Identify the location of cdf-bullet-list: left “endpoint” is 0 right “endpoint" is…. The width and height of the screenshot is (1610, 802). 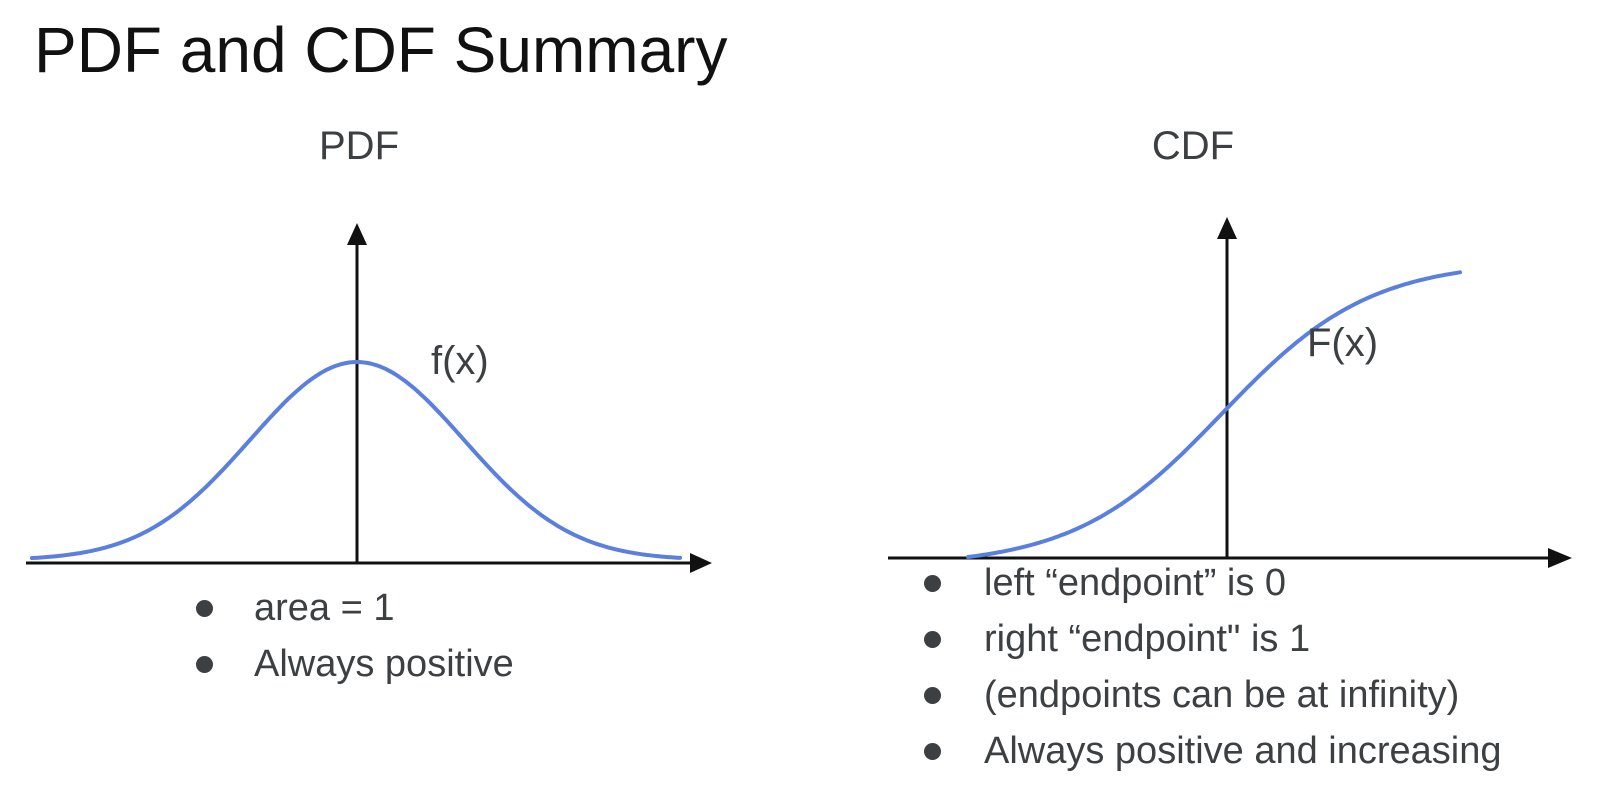
(1213, 667).